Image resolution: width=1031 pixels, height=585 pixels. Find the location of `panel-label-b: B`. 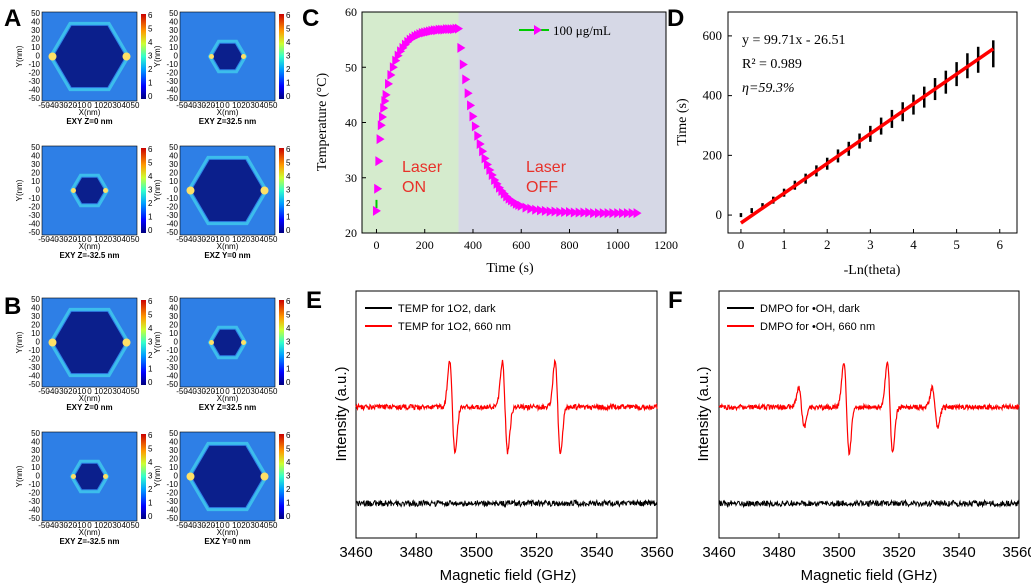

panel-label-b: B is located at coordinates (12, 306).